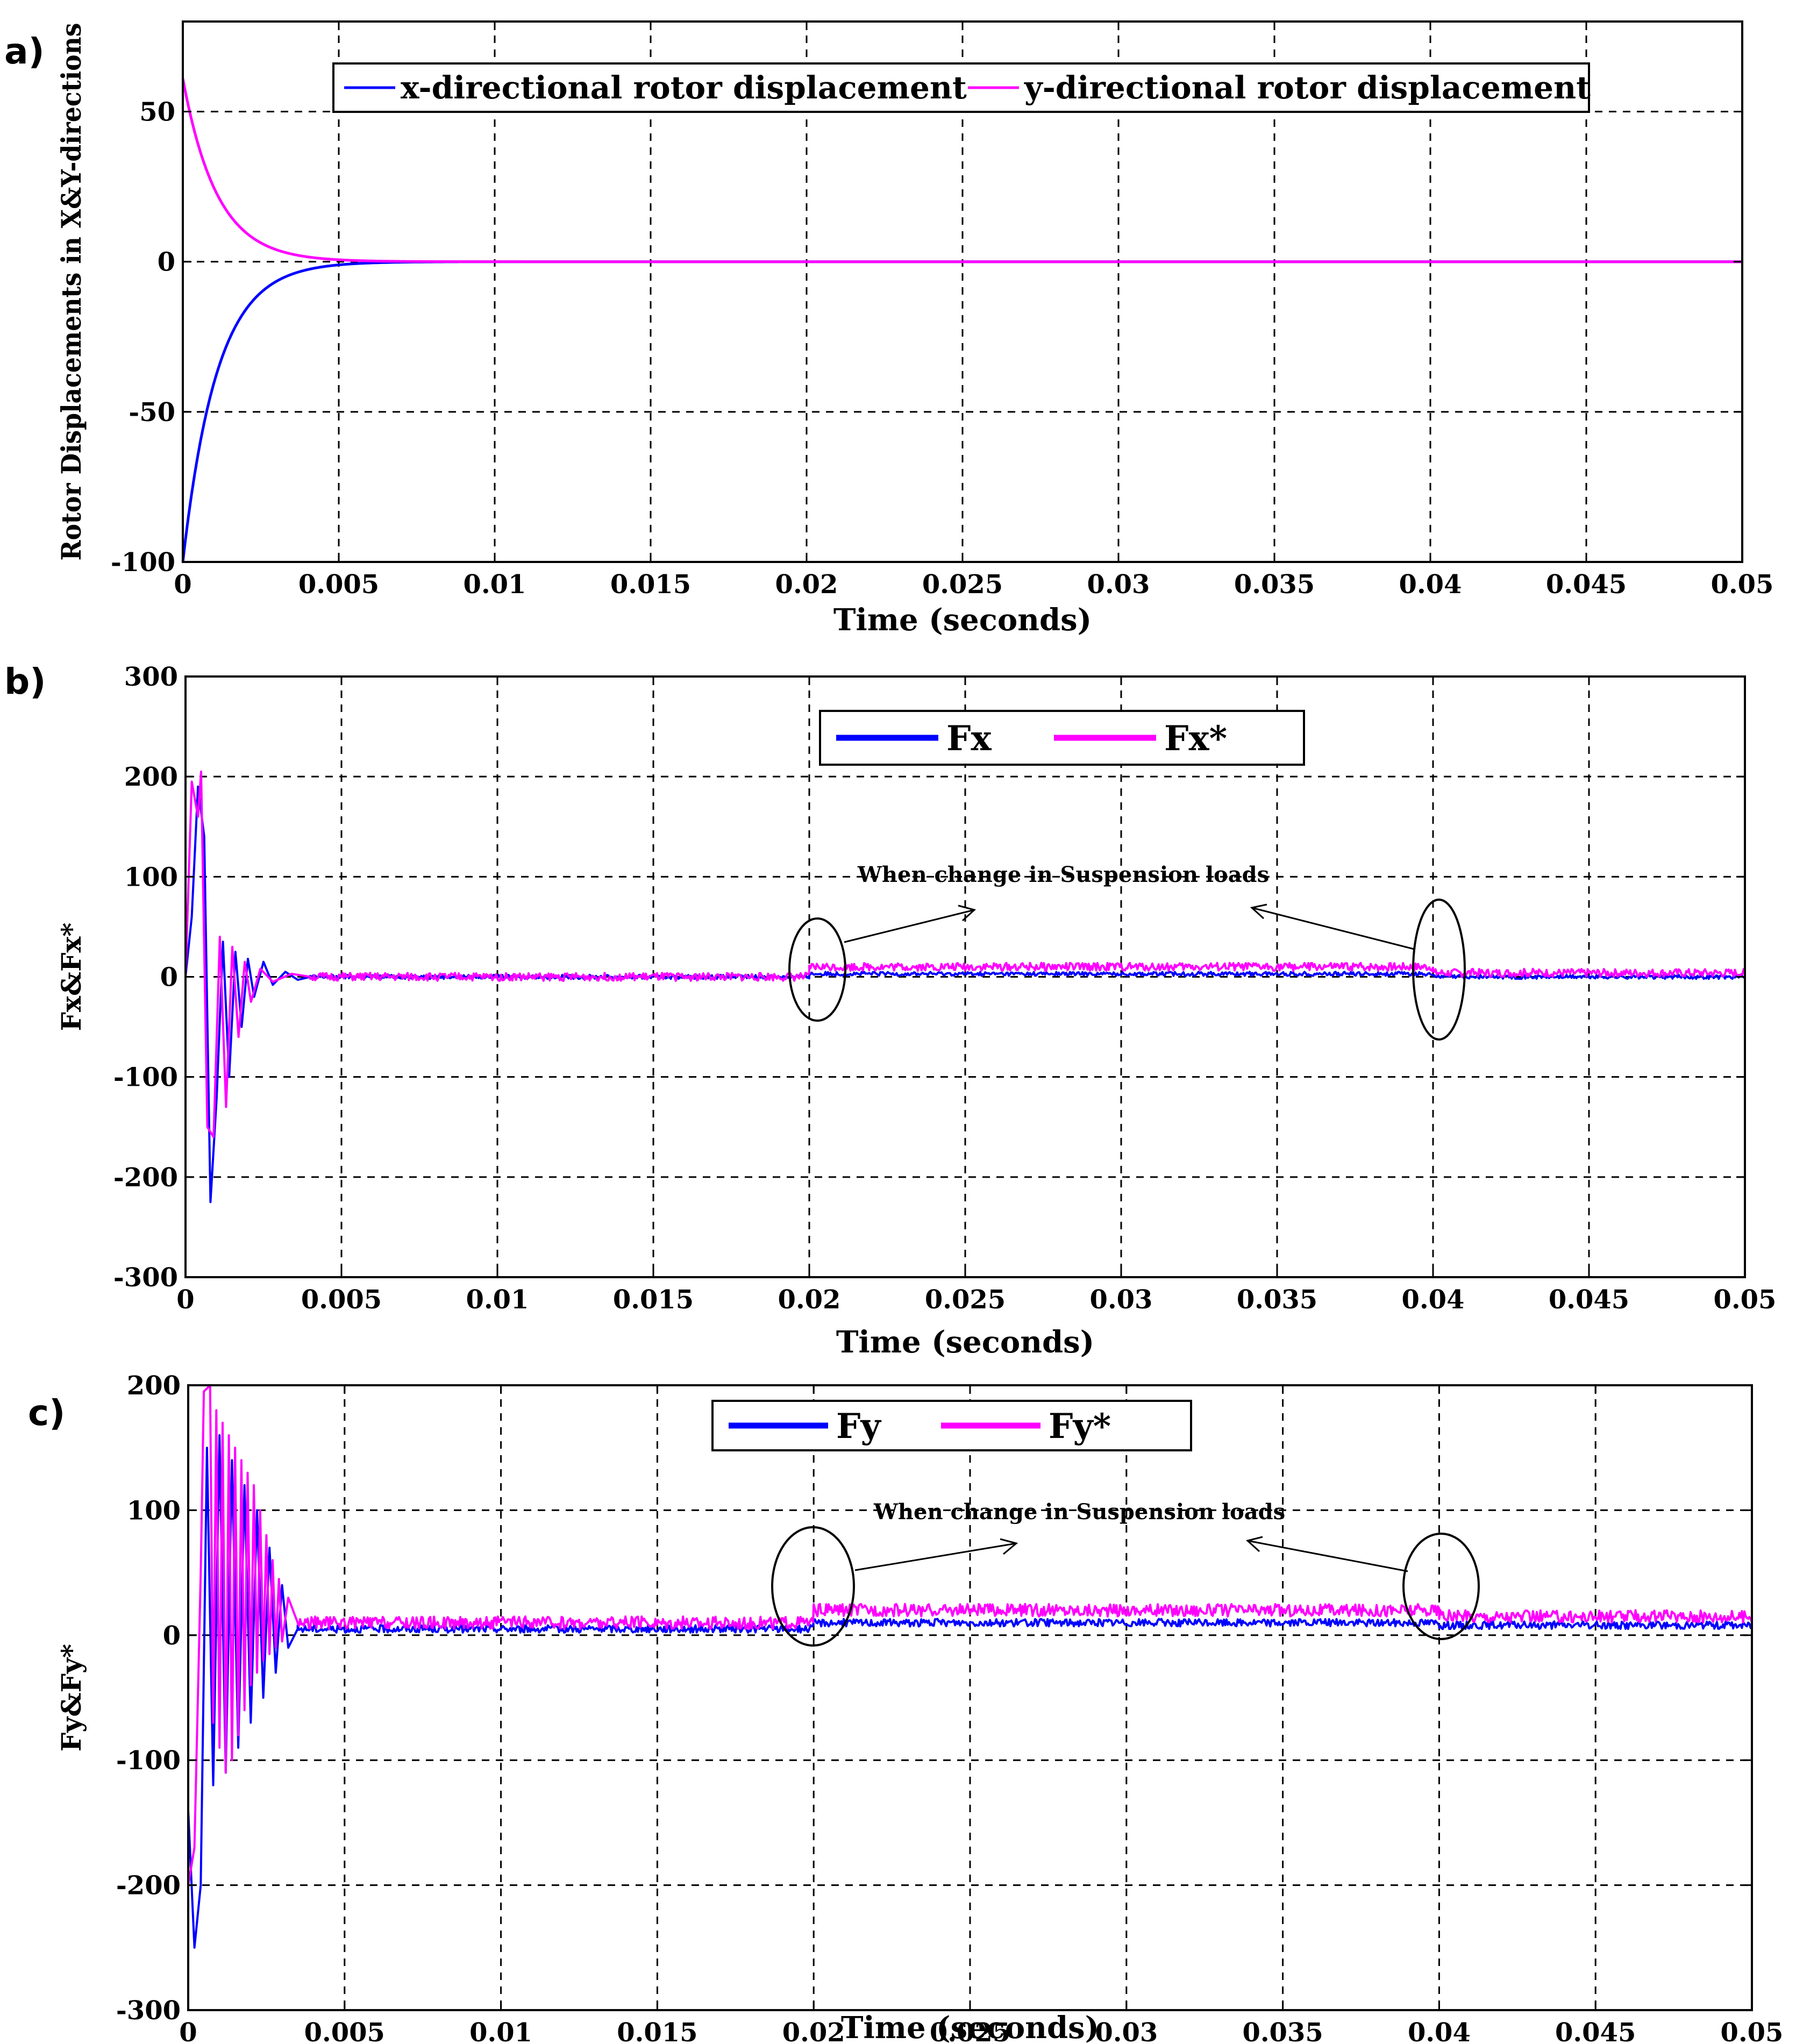  I want to click on legend-label-fx-star: Fx*, so click(1195, 738).